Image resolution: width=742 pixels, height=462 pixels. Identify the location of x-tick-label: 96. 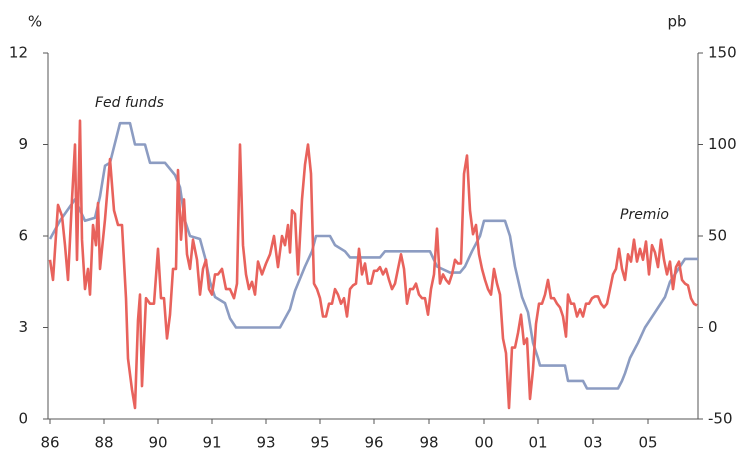
(373, 443).